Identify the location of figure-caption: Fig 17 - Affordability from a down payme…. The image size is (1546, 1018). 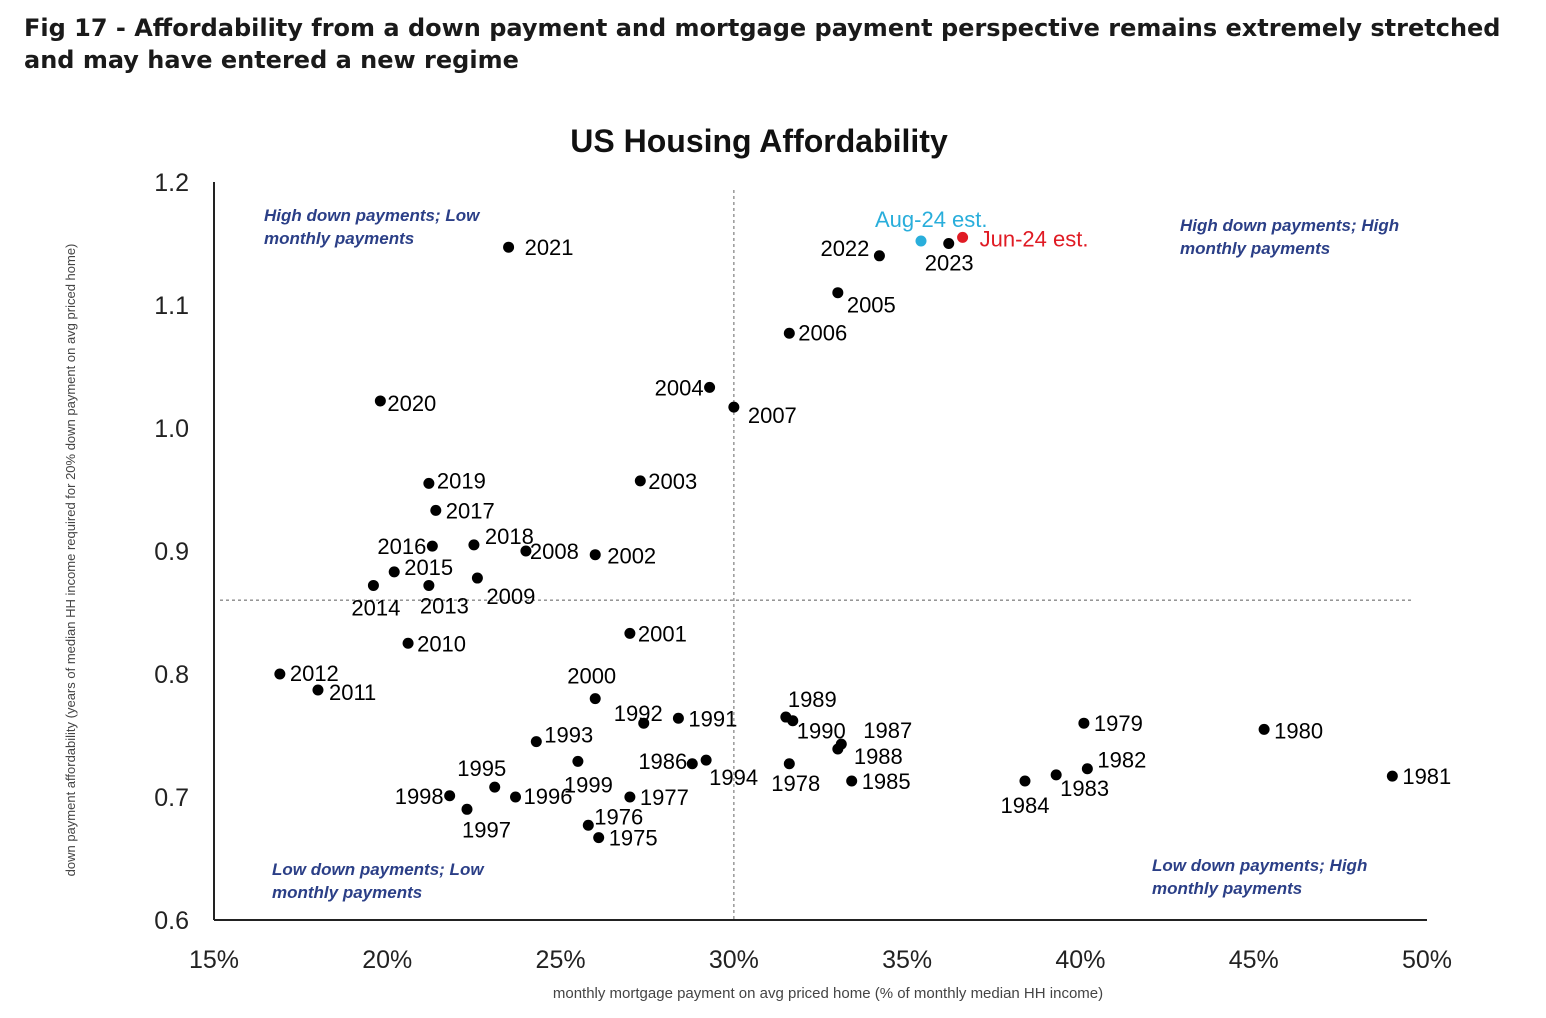
(762, 44).